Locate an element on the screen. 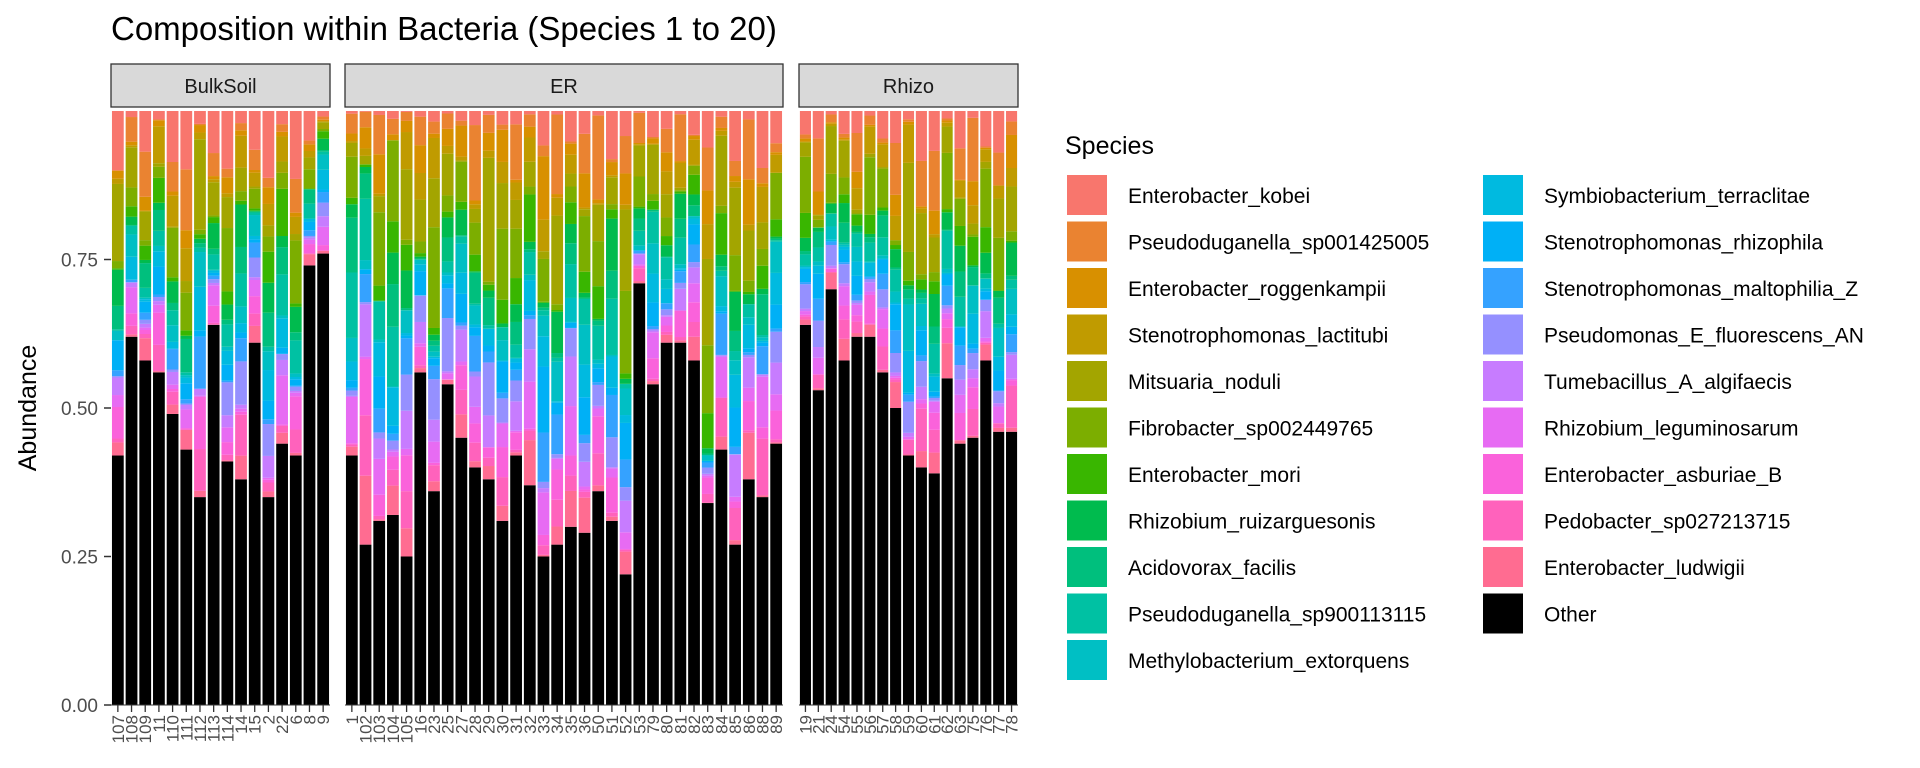 The height and width of the screenshot is (768, 1920). x-tick-label: 30 is located at coordinates (502, 724).